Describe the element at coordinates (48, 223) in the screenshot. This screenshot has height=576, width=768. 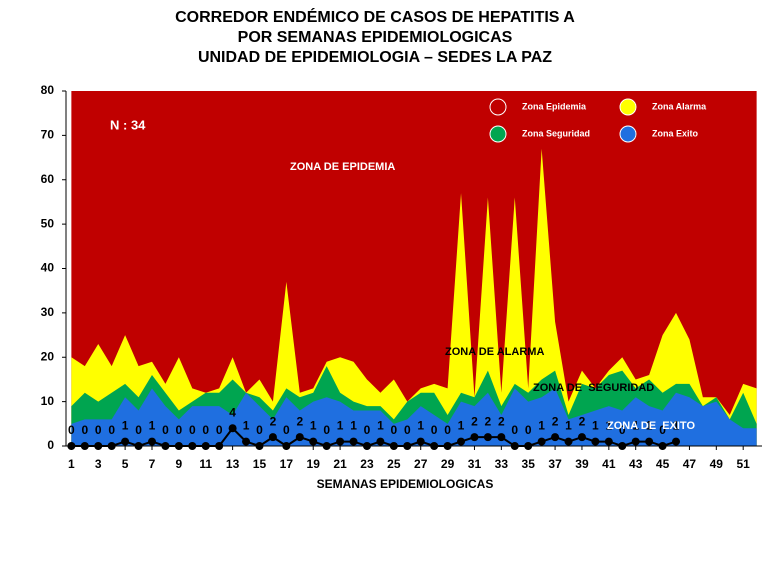
I see `y-tick-label: 50` at that location.